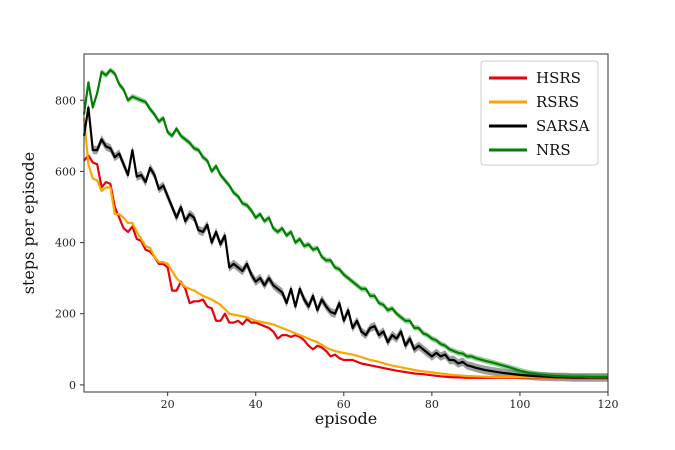 Image resolution: width=675 pixels, height=450 pixels. Describe the element at coordinates (558, 78) in the screenshot. I see `hsrs-legend-label: HSRS` at that location.